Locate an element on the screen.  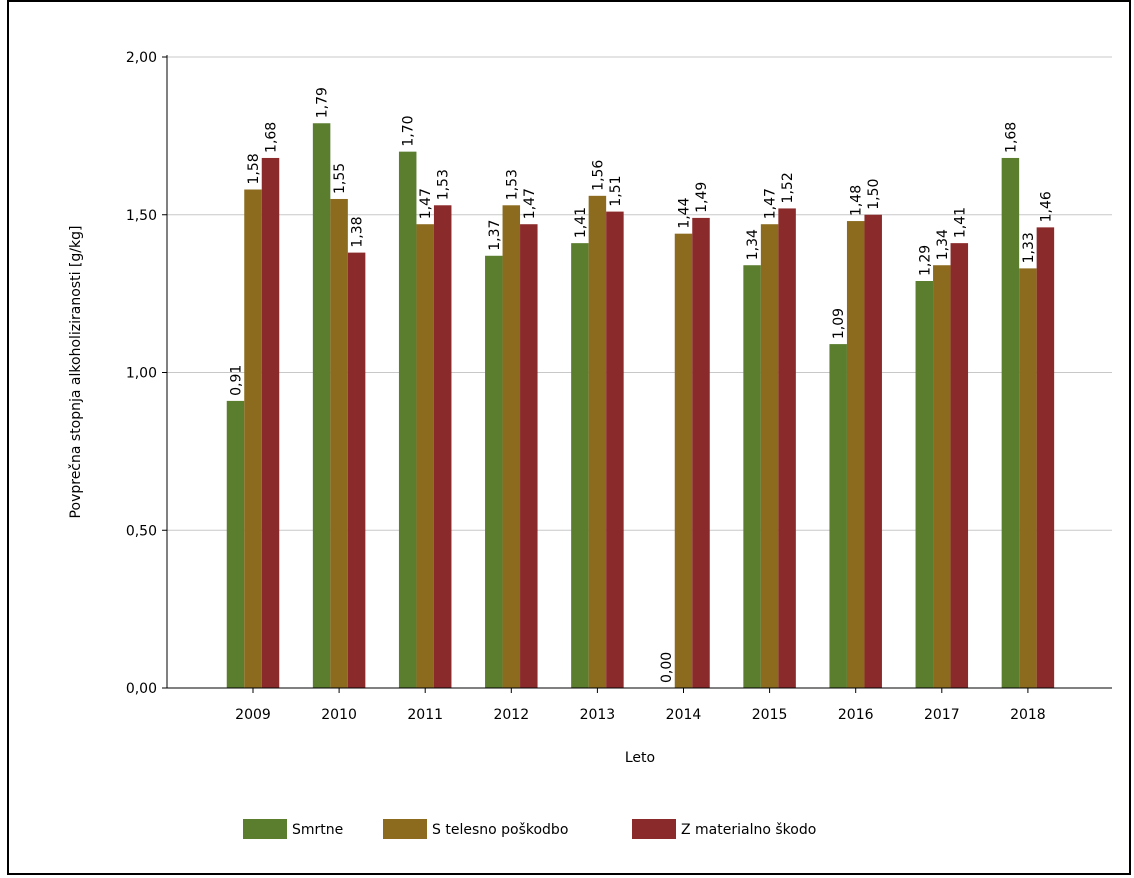
legend-label: S telesno poškodbo is located at coordinates (500, 830).